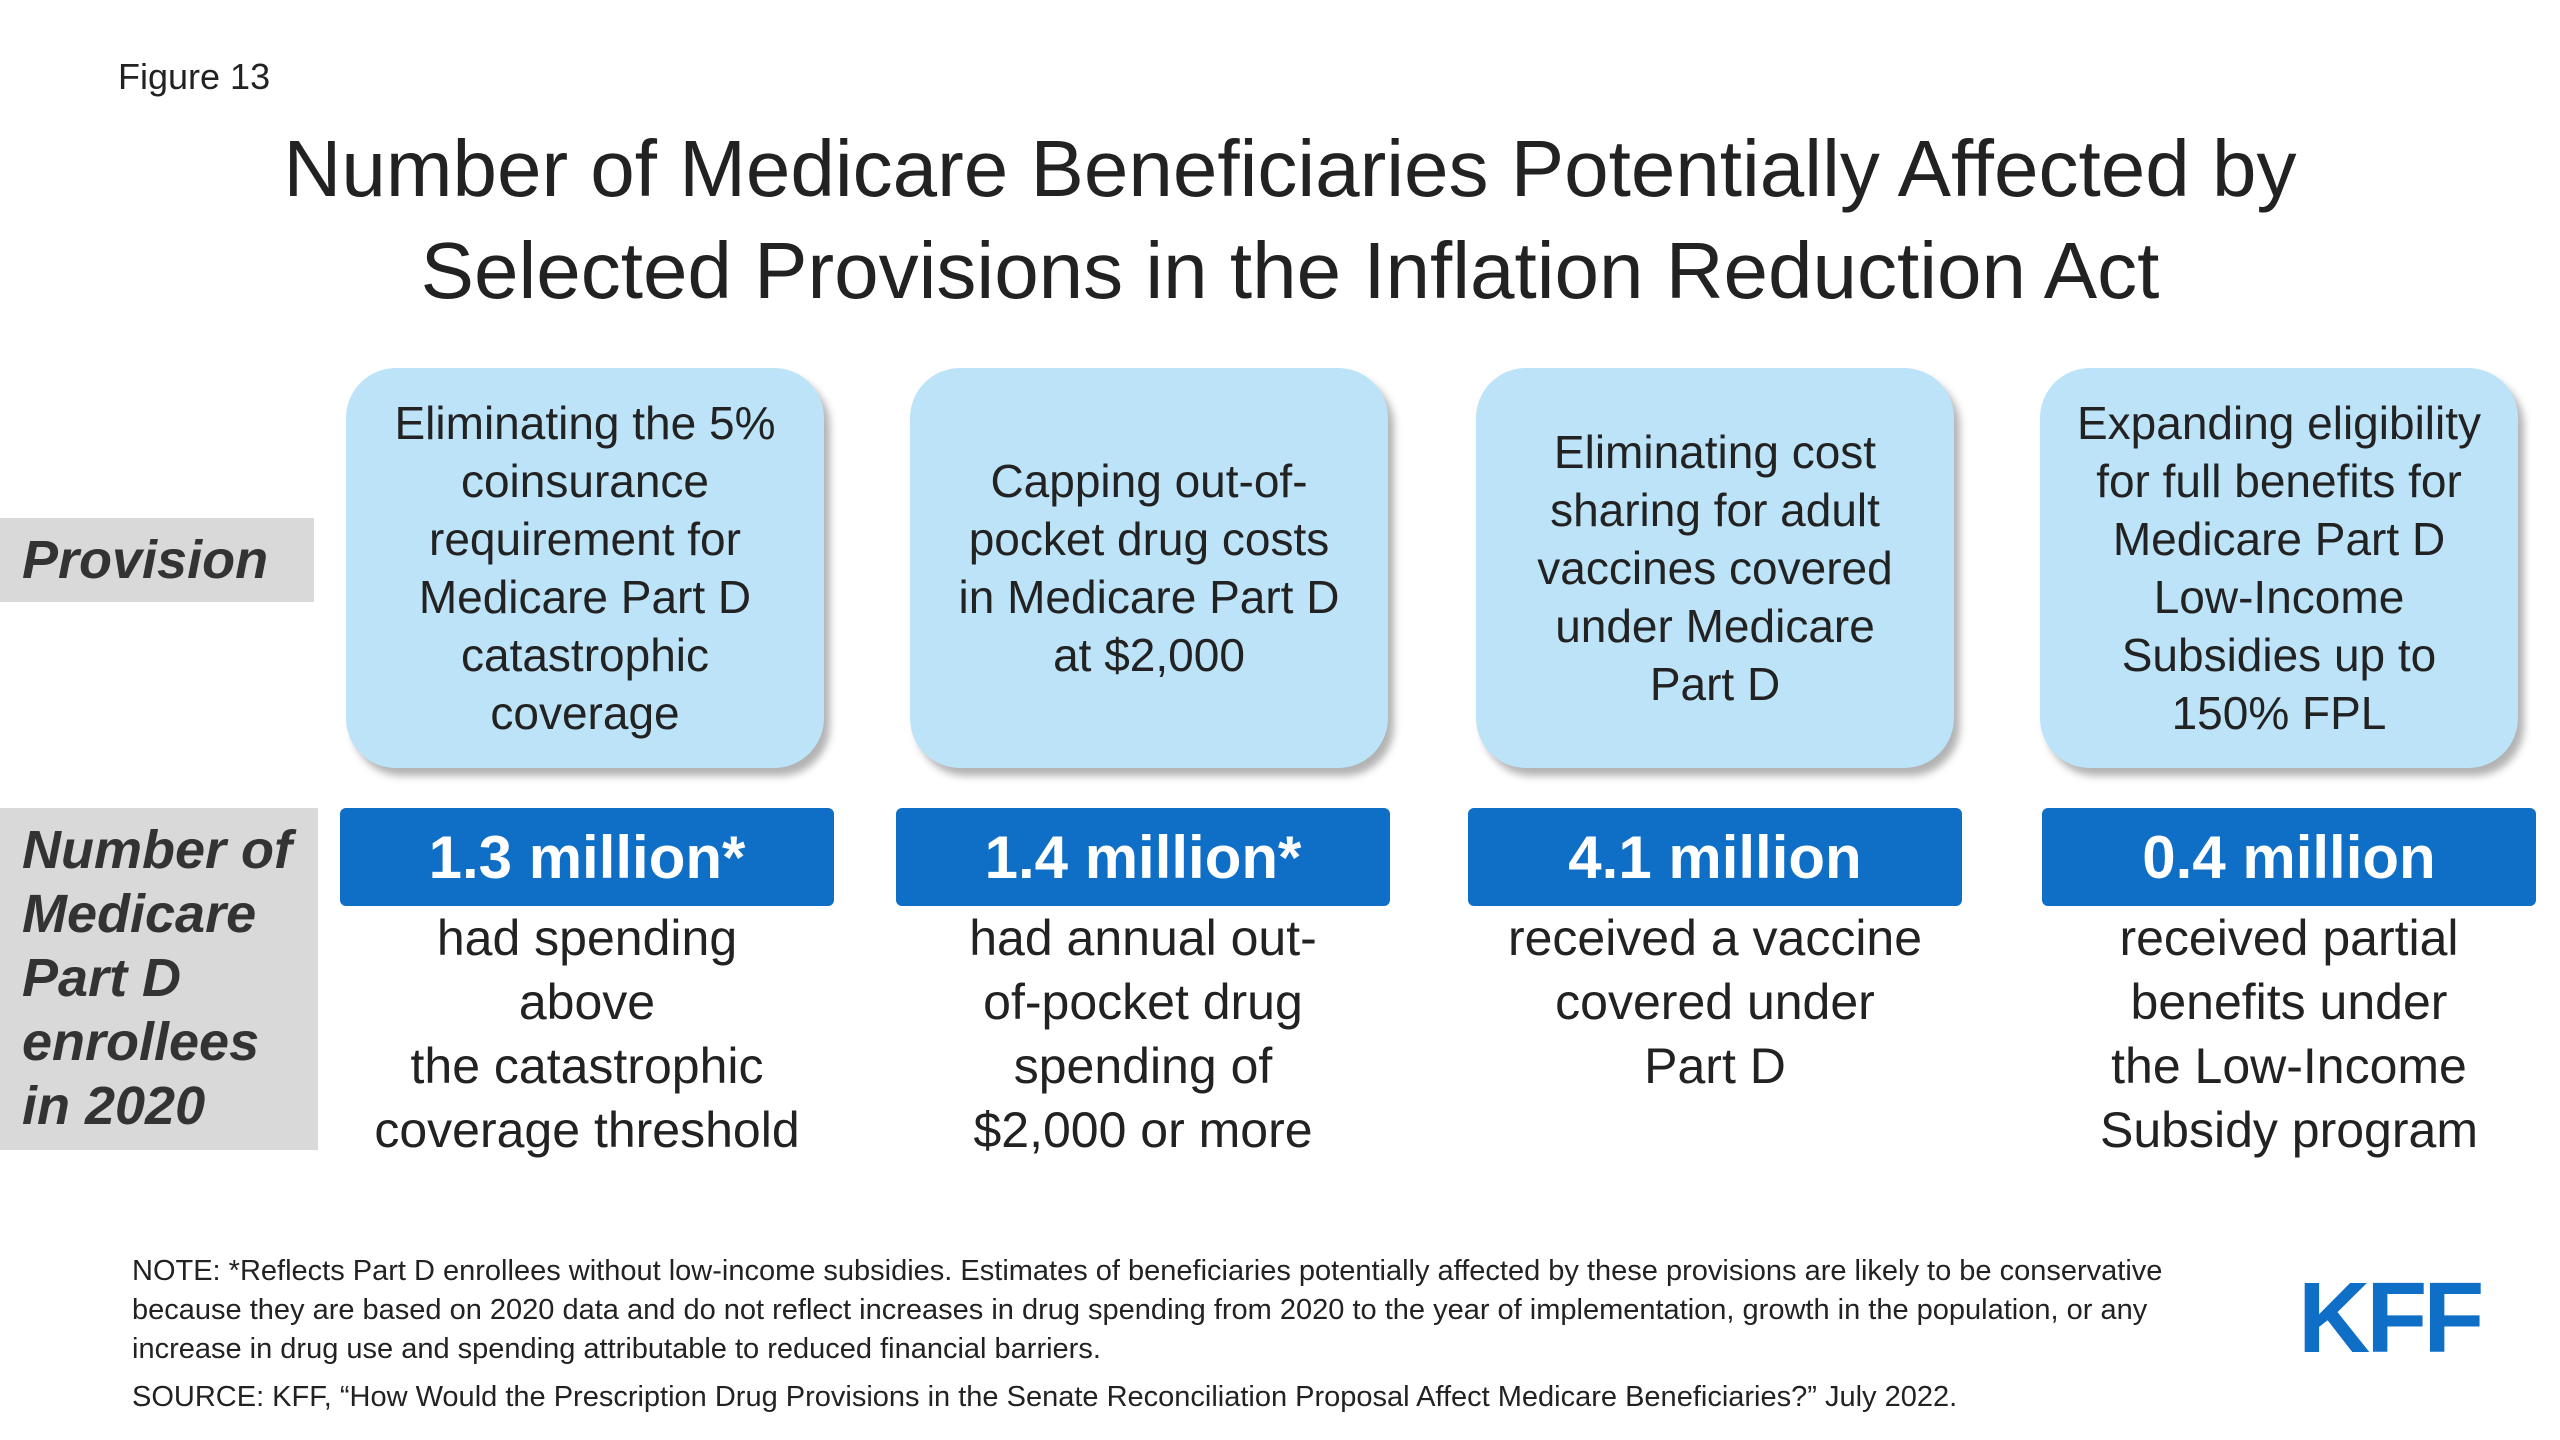 Image resolution: width=2560 pixels, height=1440 pixels. I want to click on card-line: 150% FPL, so click(2279, 713).